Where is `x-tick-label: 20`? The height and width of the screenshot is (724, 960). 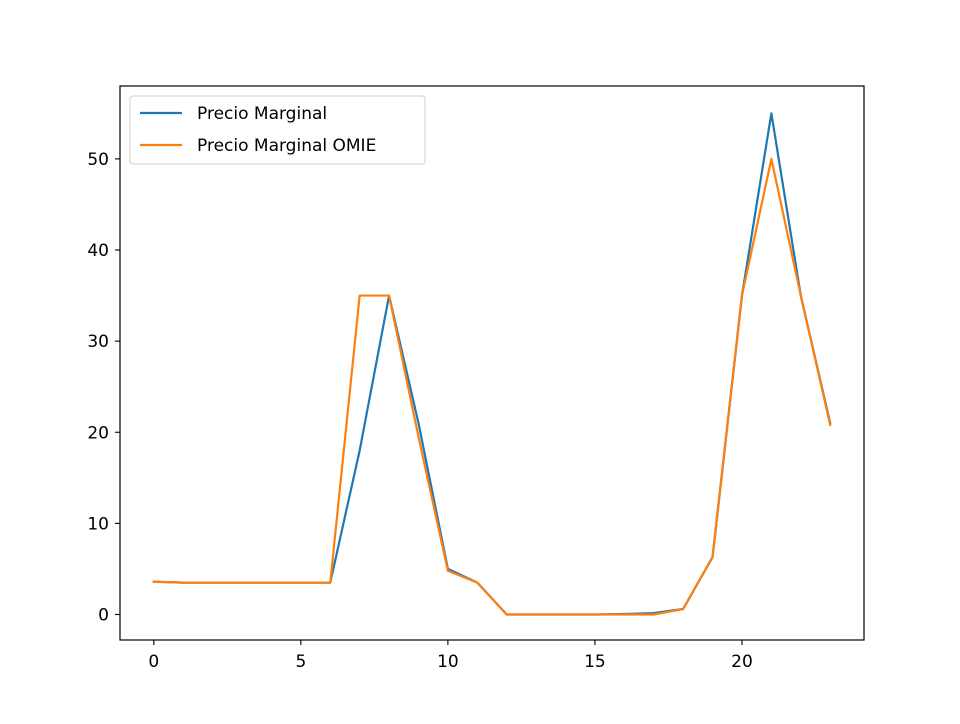
x-tick-label: 20 is located at coordinates (742, 662).